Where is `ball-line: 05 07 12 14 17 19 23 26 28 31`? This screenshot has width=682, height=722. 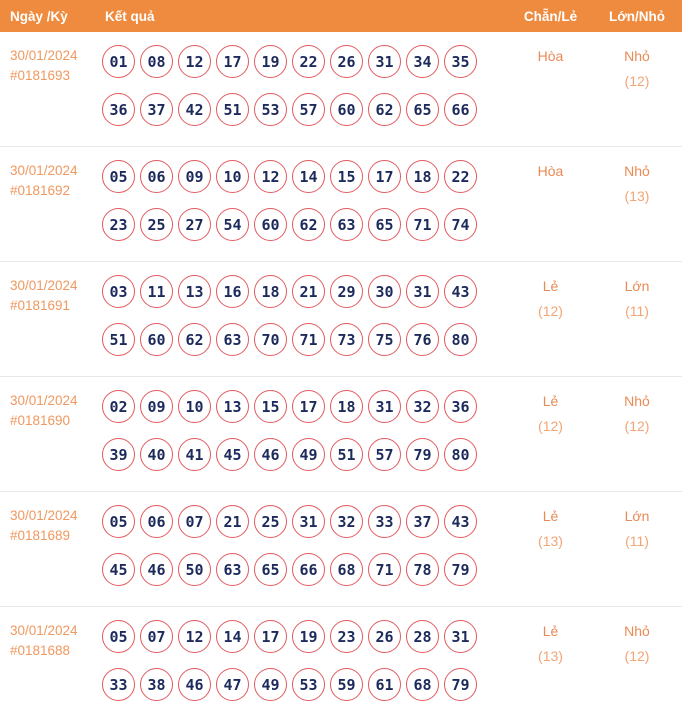 ball-line: 05 07 12 14 17 19 23 26 28 31 is located at coordinates (302, 636).